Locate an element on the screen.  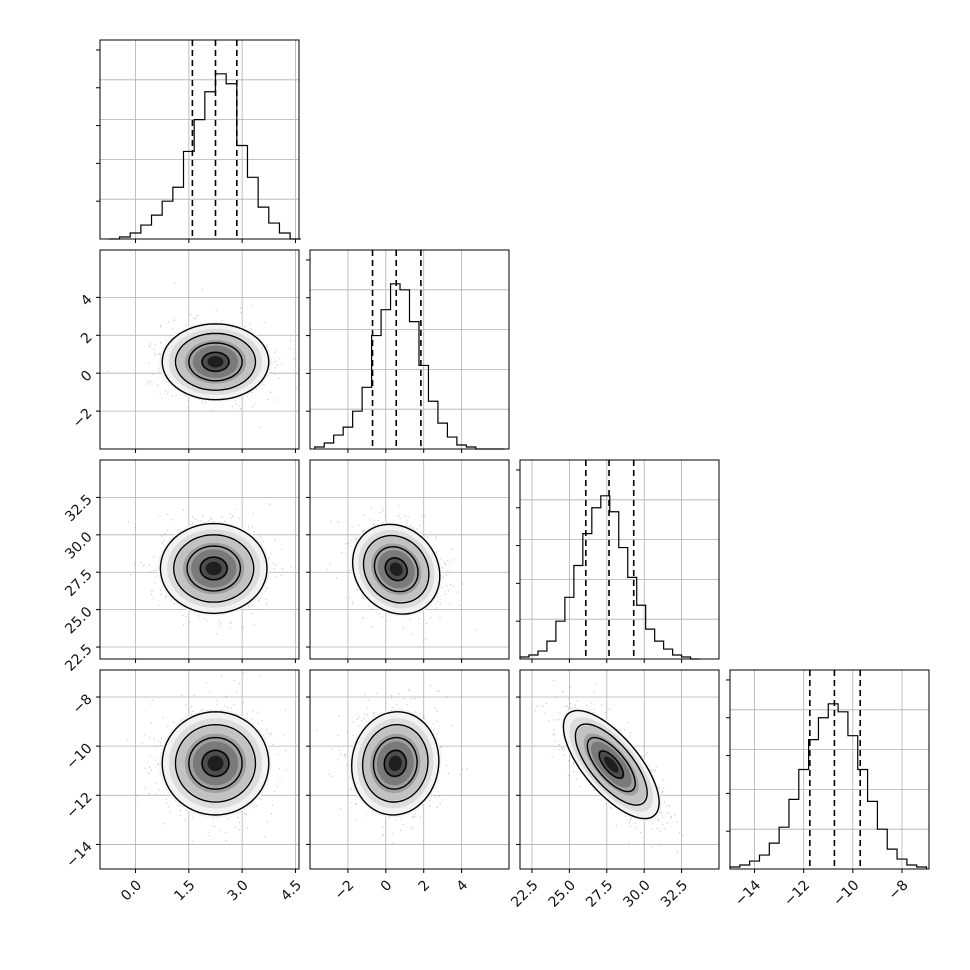
pair-panel-1-3: −2 0 2 4 is located at coordinates (408, 786).